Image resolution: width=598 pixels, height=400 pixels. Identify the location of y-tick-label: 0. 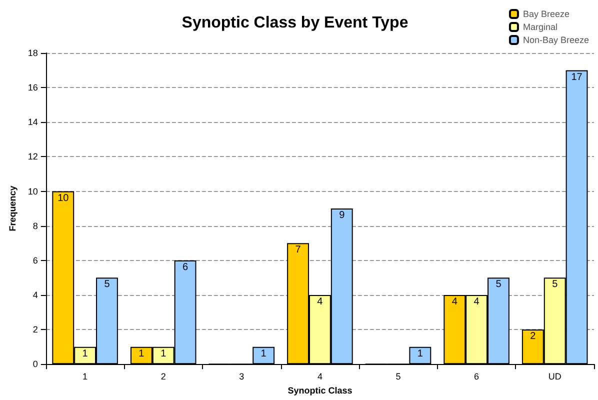
(35, 364).